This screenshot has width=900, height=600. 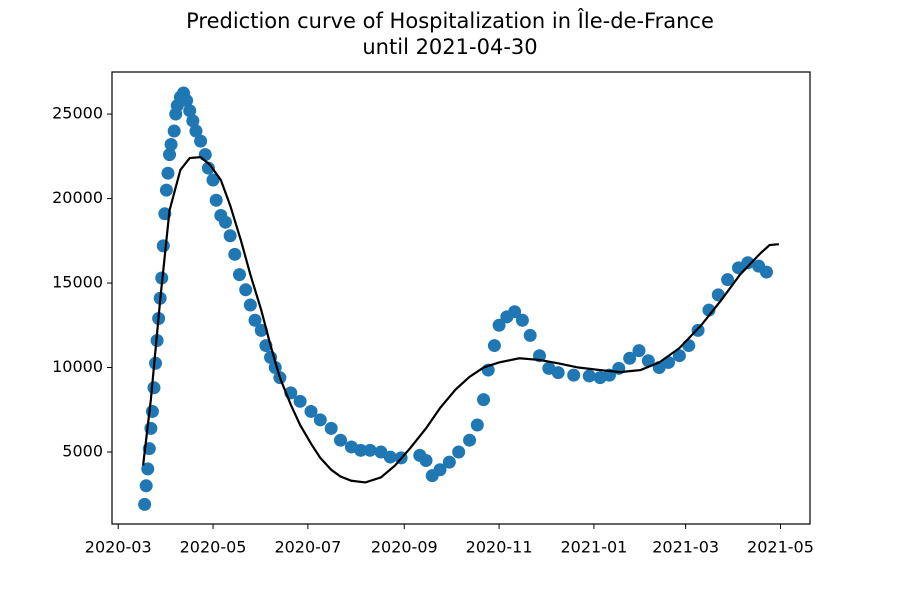 I want to click on y-tick-label: 20000, so click(x=77, y=197).